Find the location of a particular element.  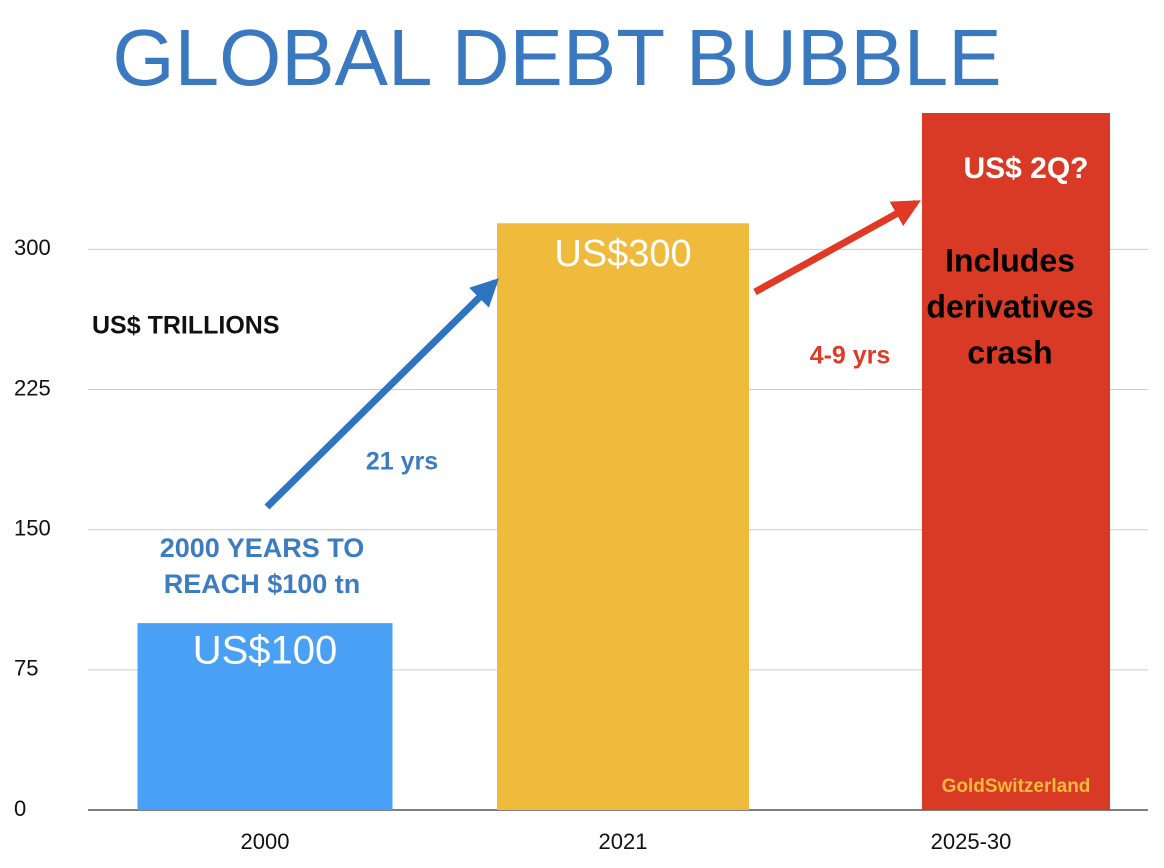

bar-label: US$100 is located at coordinates (265, 651).